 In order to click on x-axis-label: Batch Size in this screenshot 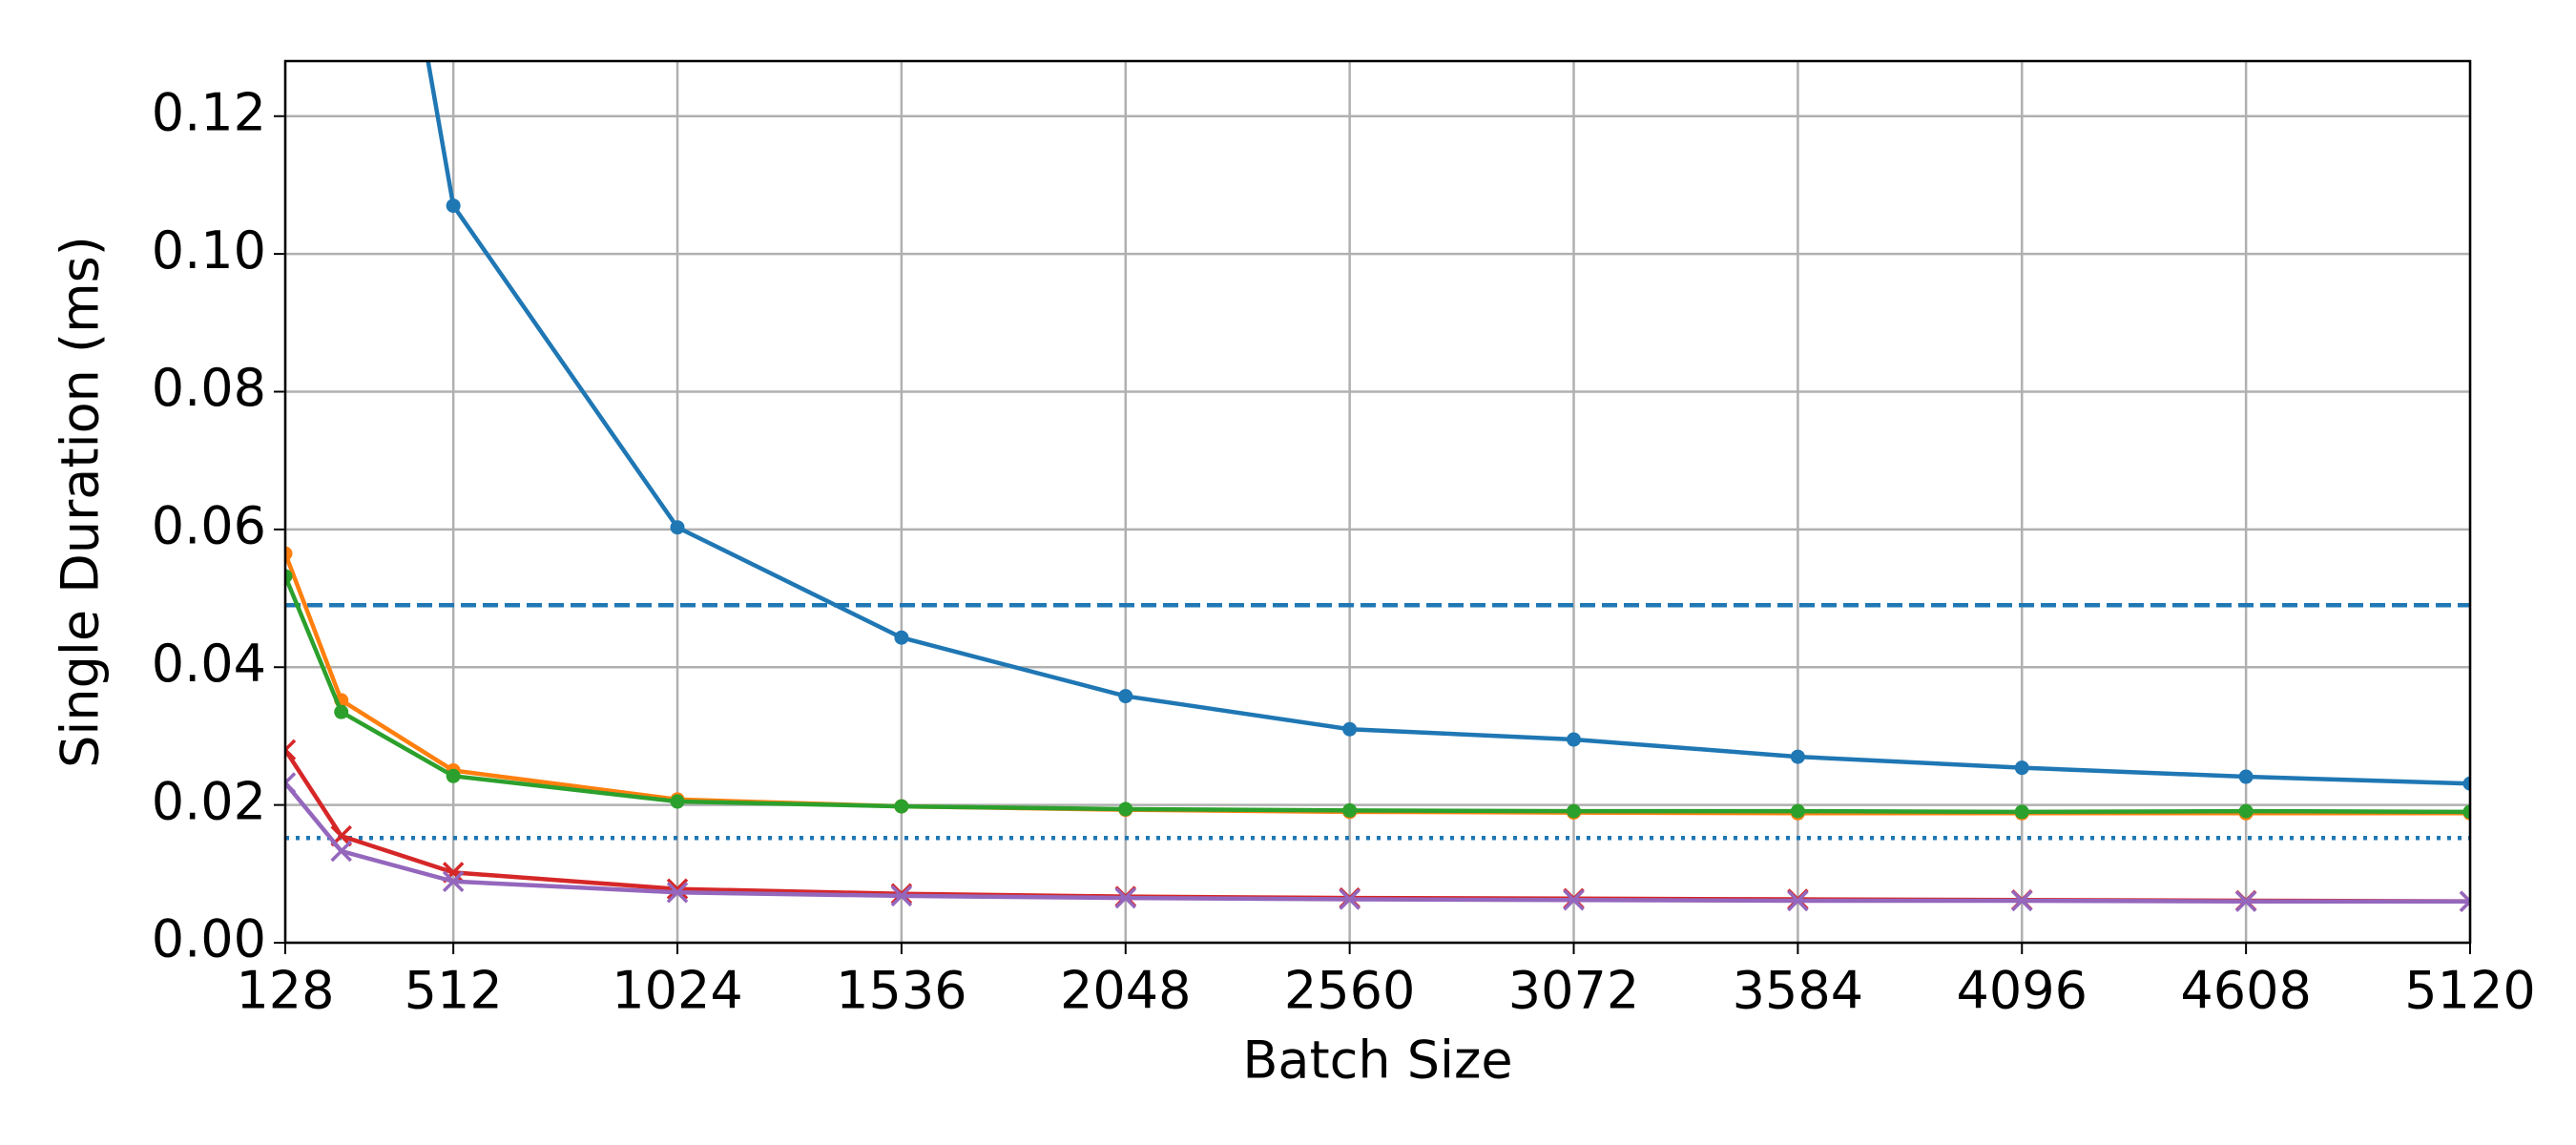, I will do `click(1377, 1060)`.